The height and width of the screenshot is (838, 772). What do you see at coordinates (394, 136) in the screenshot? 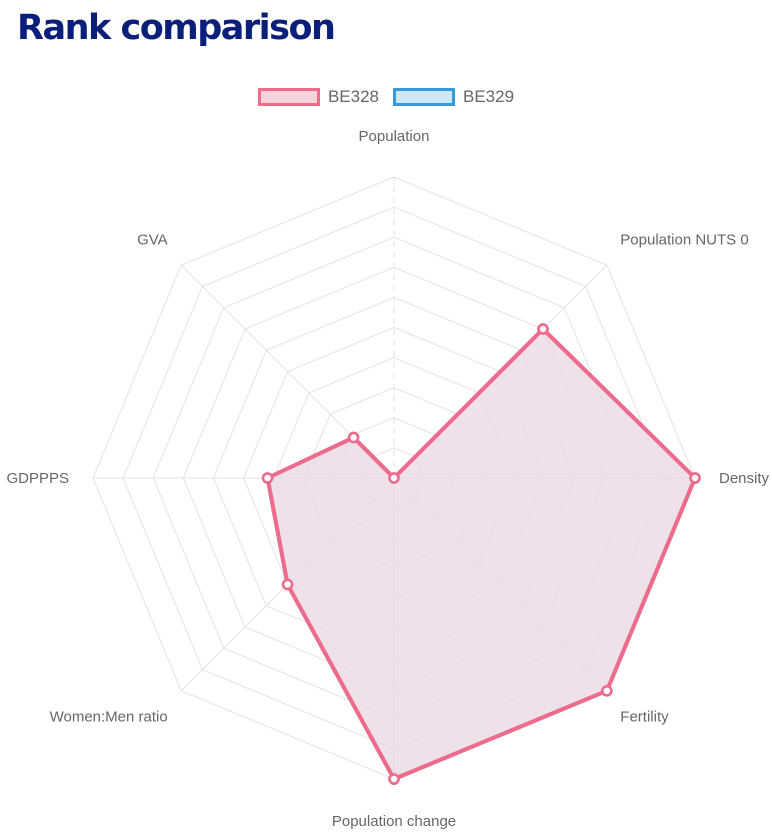
I see `axis-label: Population` at bounding box center [394, 136].